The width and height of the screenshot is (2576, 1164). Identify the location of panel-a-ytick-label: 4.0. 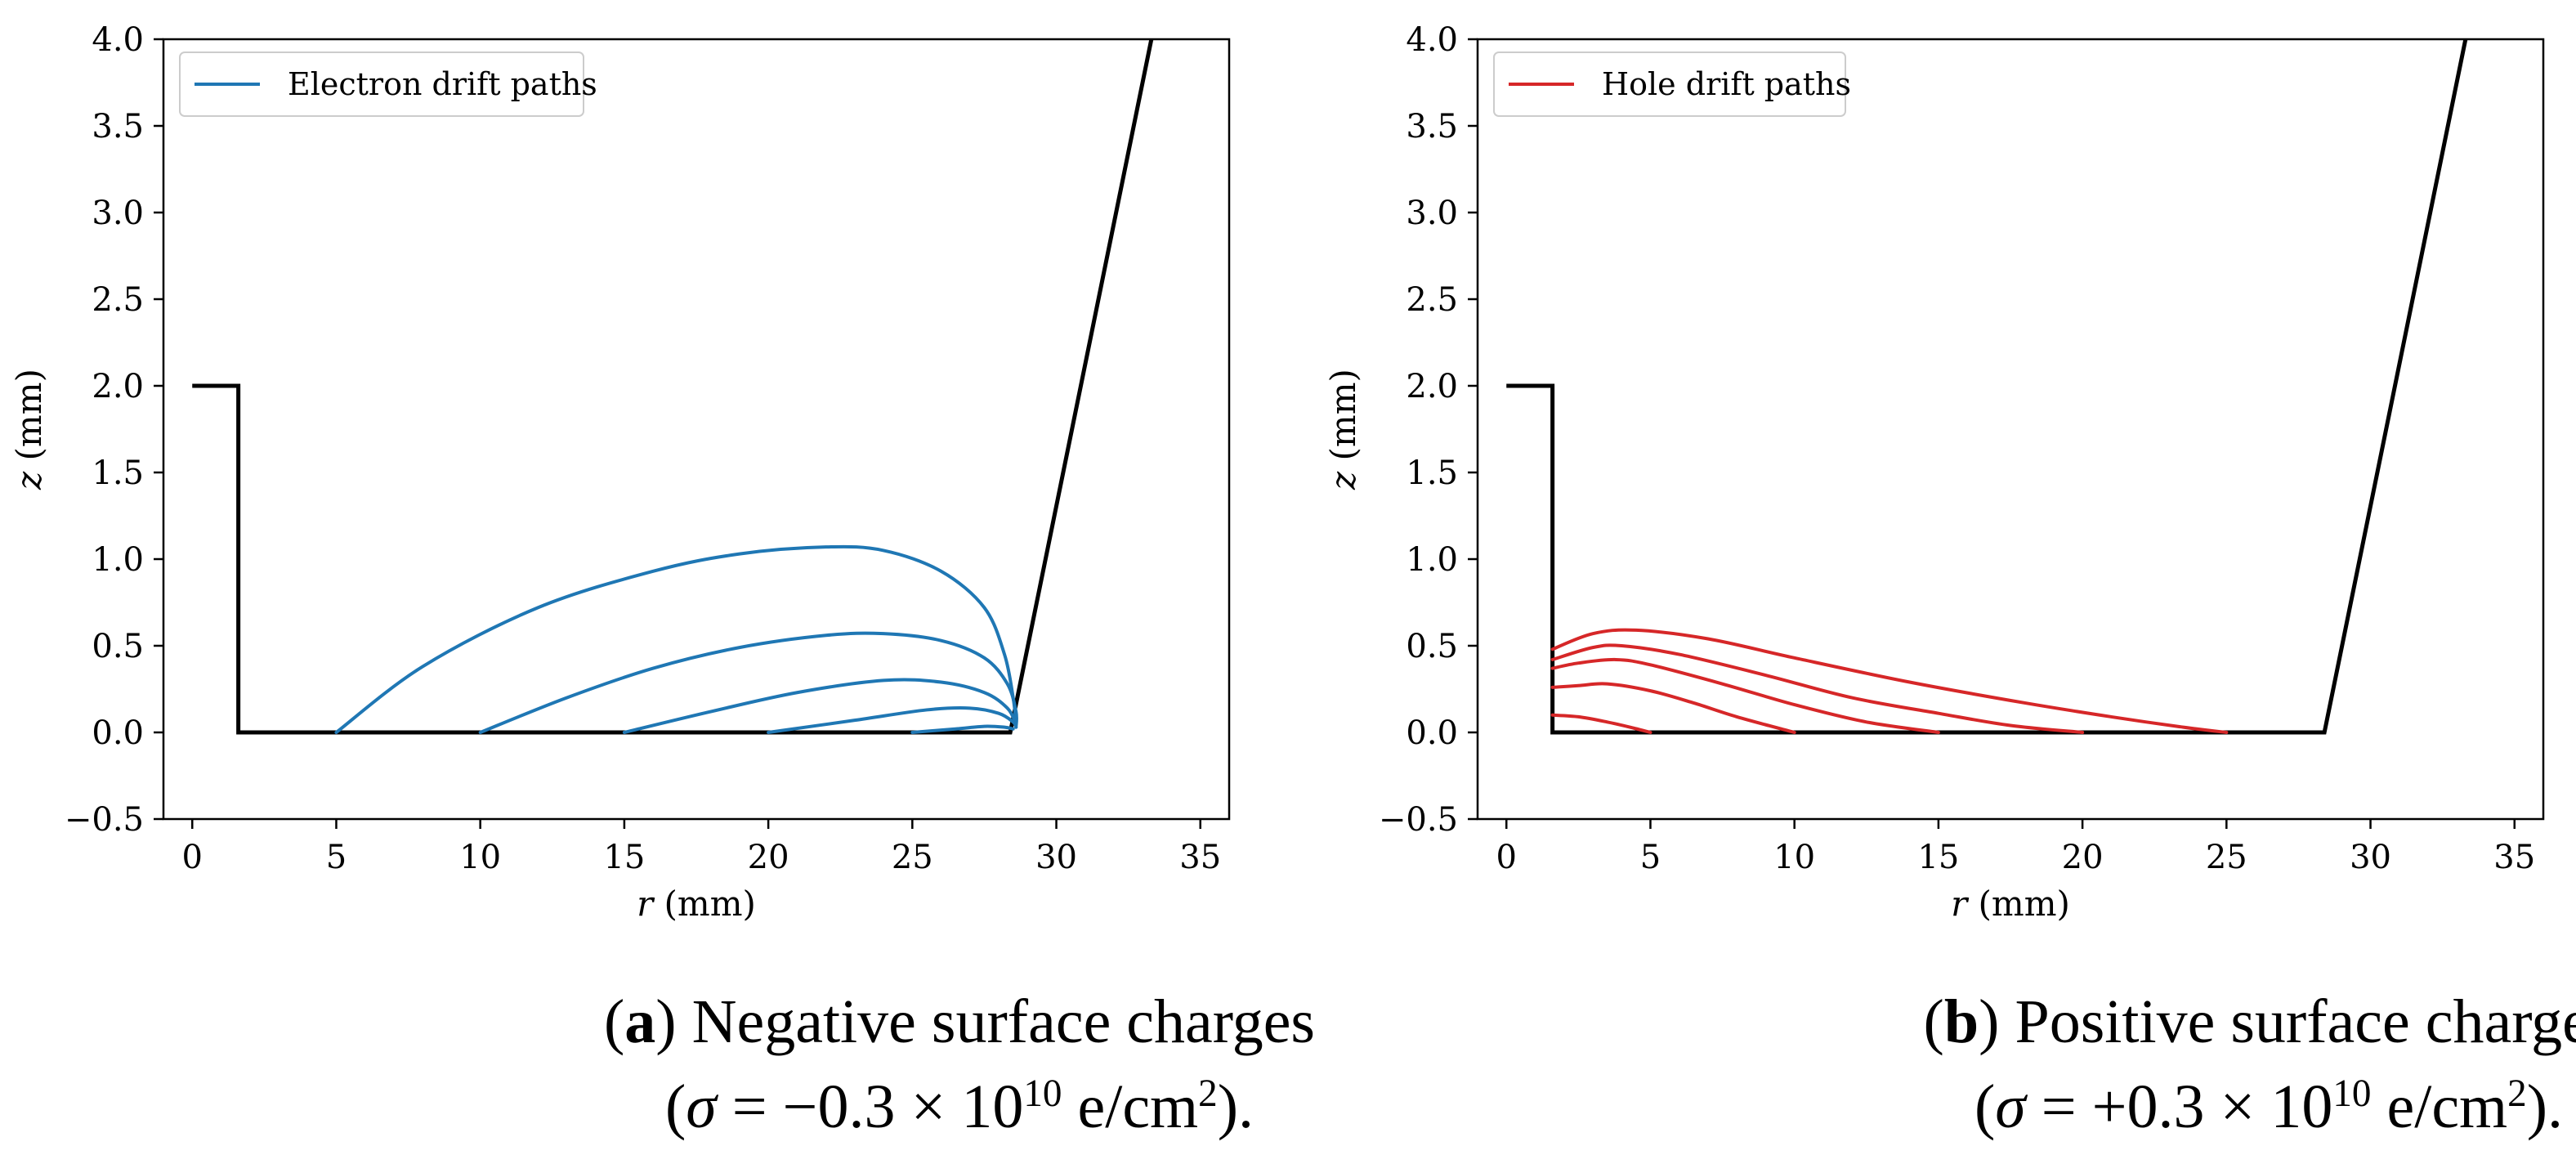
(118, 40).